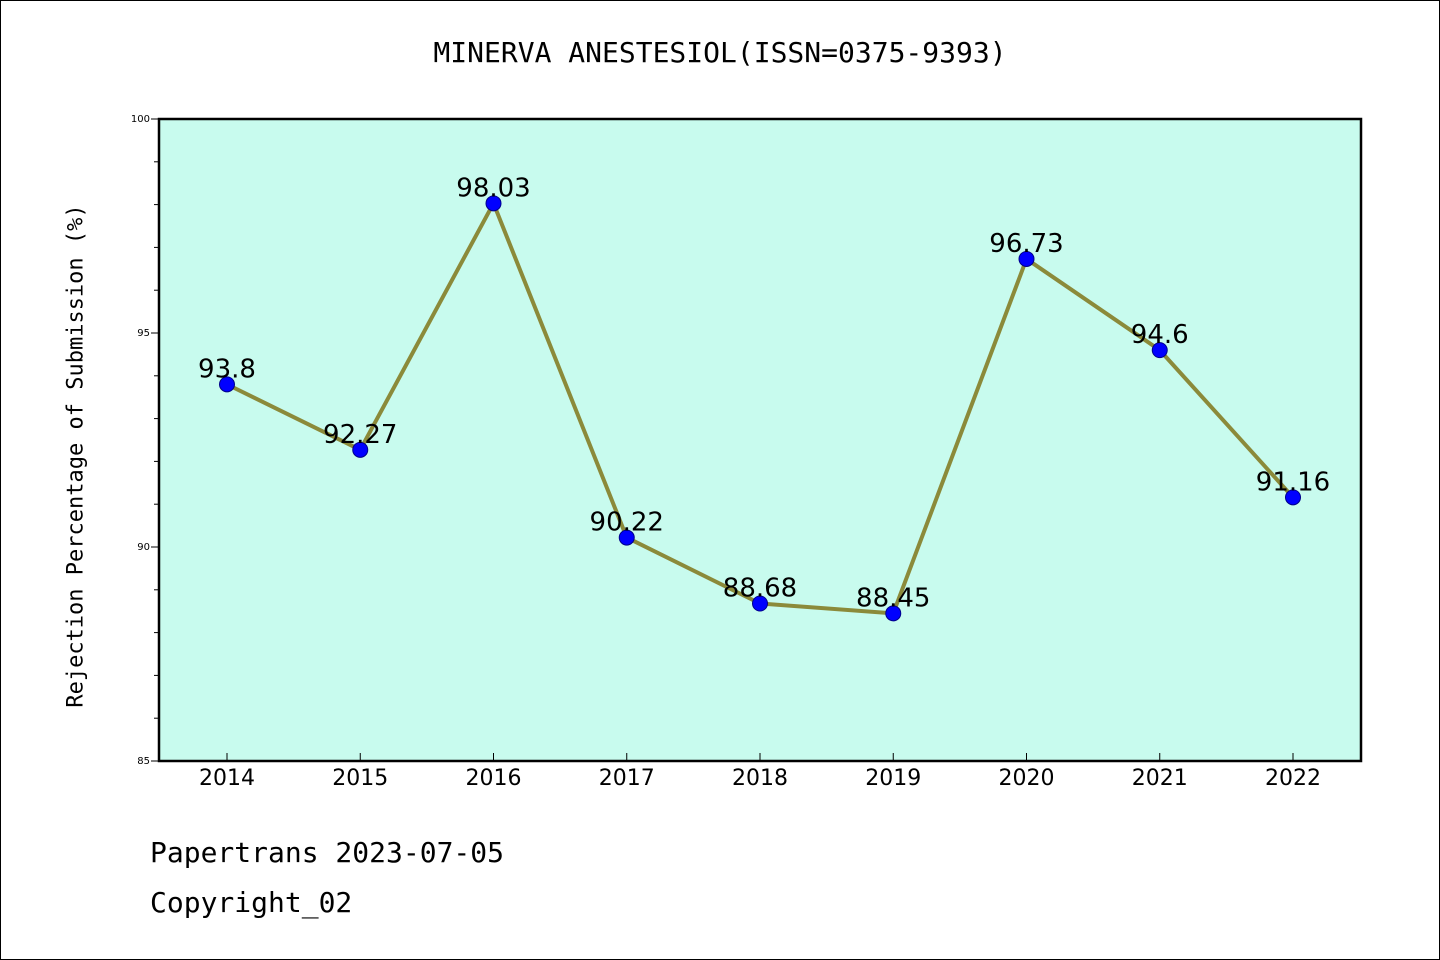 The height and width of the screenshot is (960, 1440). What do you see at coordinates (627, 778) in the screenshot?
I see `x-tick-label: 2017` at bounding box center [627, 778].